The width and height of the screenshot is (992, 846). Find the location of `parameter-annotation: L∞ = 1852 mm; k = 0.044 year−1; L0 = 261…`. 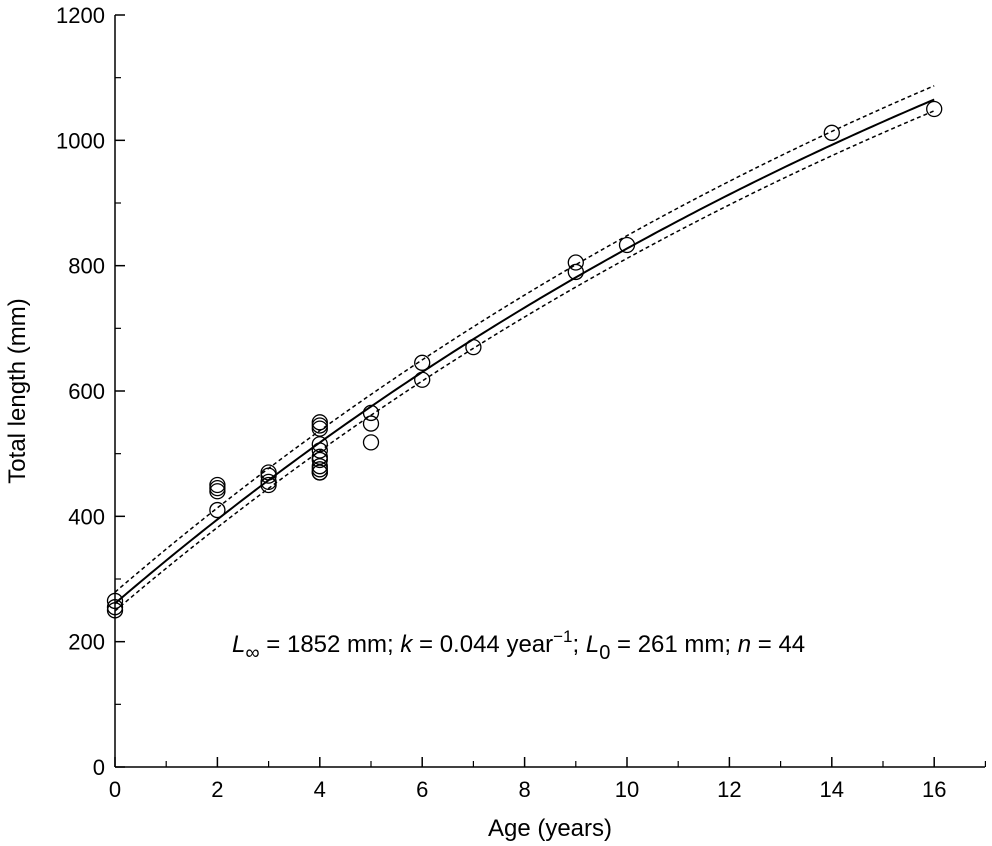

parameter-annotation: L∞ = 1852 mm; k = 0.044 year−1; L0 = 261… is located at coordinates (518, 645).